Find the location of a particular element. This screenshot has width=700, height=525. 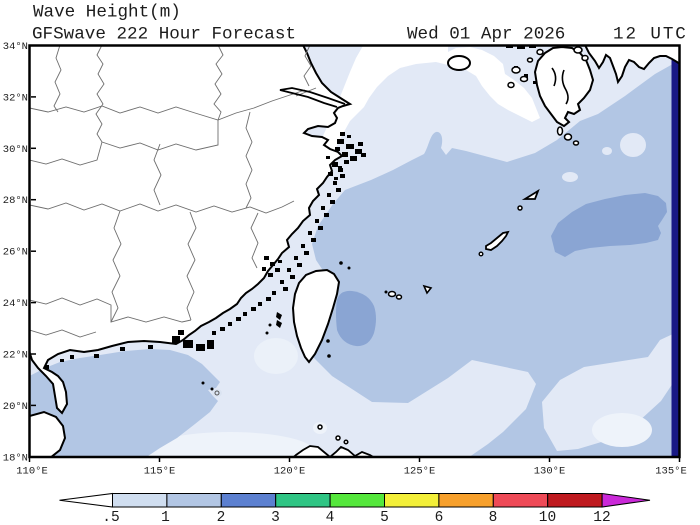

svg-text: 4 is located at coordinates (330, 517).